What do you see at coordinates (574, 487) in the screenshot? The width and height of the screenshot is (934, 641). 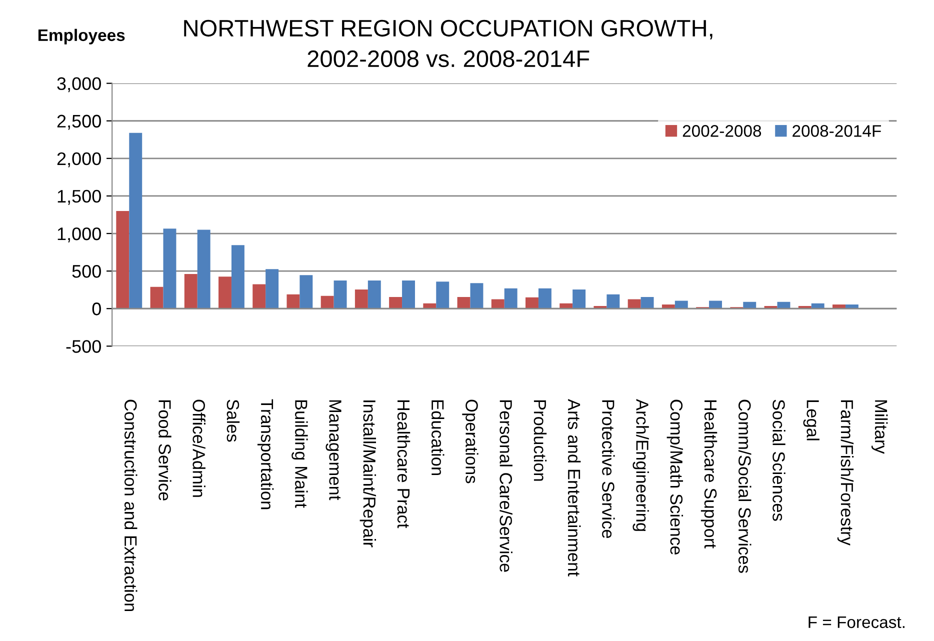 I see `x-tick-label: Arts and Entertainment` at bounding box center [574, 487].